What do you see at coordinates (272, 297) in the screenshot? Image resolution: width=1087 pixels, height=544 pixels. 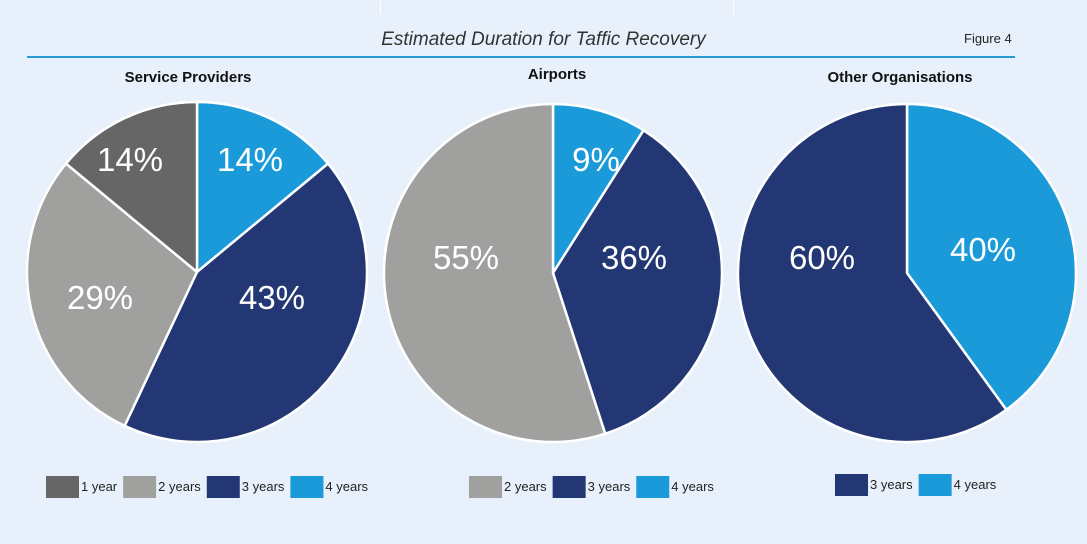 I see `slice-percent-label: 43%` at bounding box center [272, 297].